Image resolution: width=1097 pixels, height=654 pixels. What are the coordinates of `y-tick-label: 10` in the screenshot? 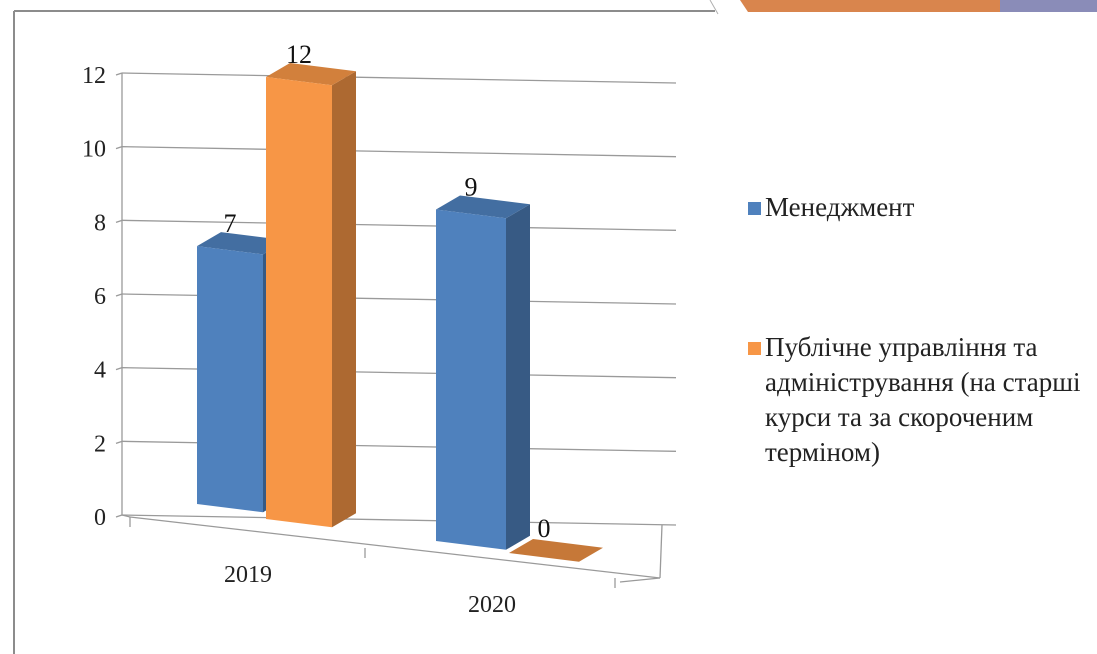 It's located at (94, 150).